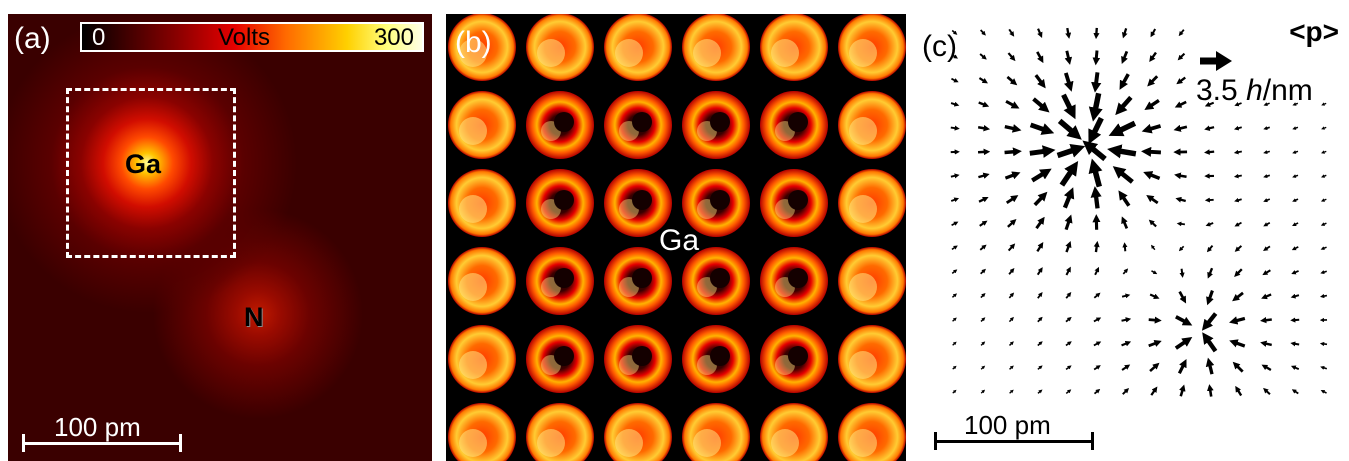 The image size is (1349, 461). What do you see at coordinates (1314, 32) in the screenshot?
I see `momentum-symbol: <p>` at bounding box center [1314, 32].